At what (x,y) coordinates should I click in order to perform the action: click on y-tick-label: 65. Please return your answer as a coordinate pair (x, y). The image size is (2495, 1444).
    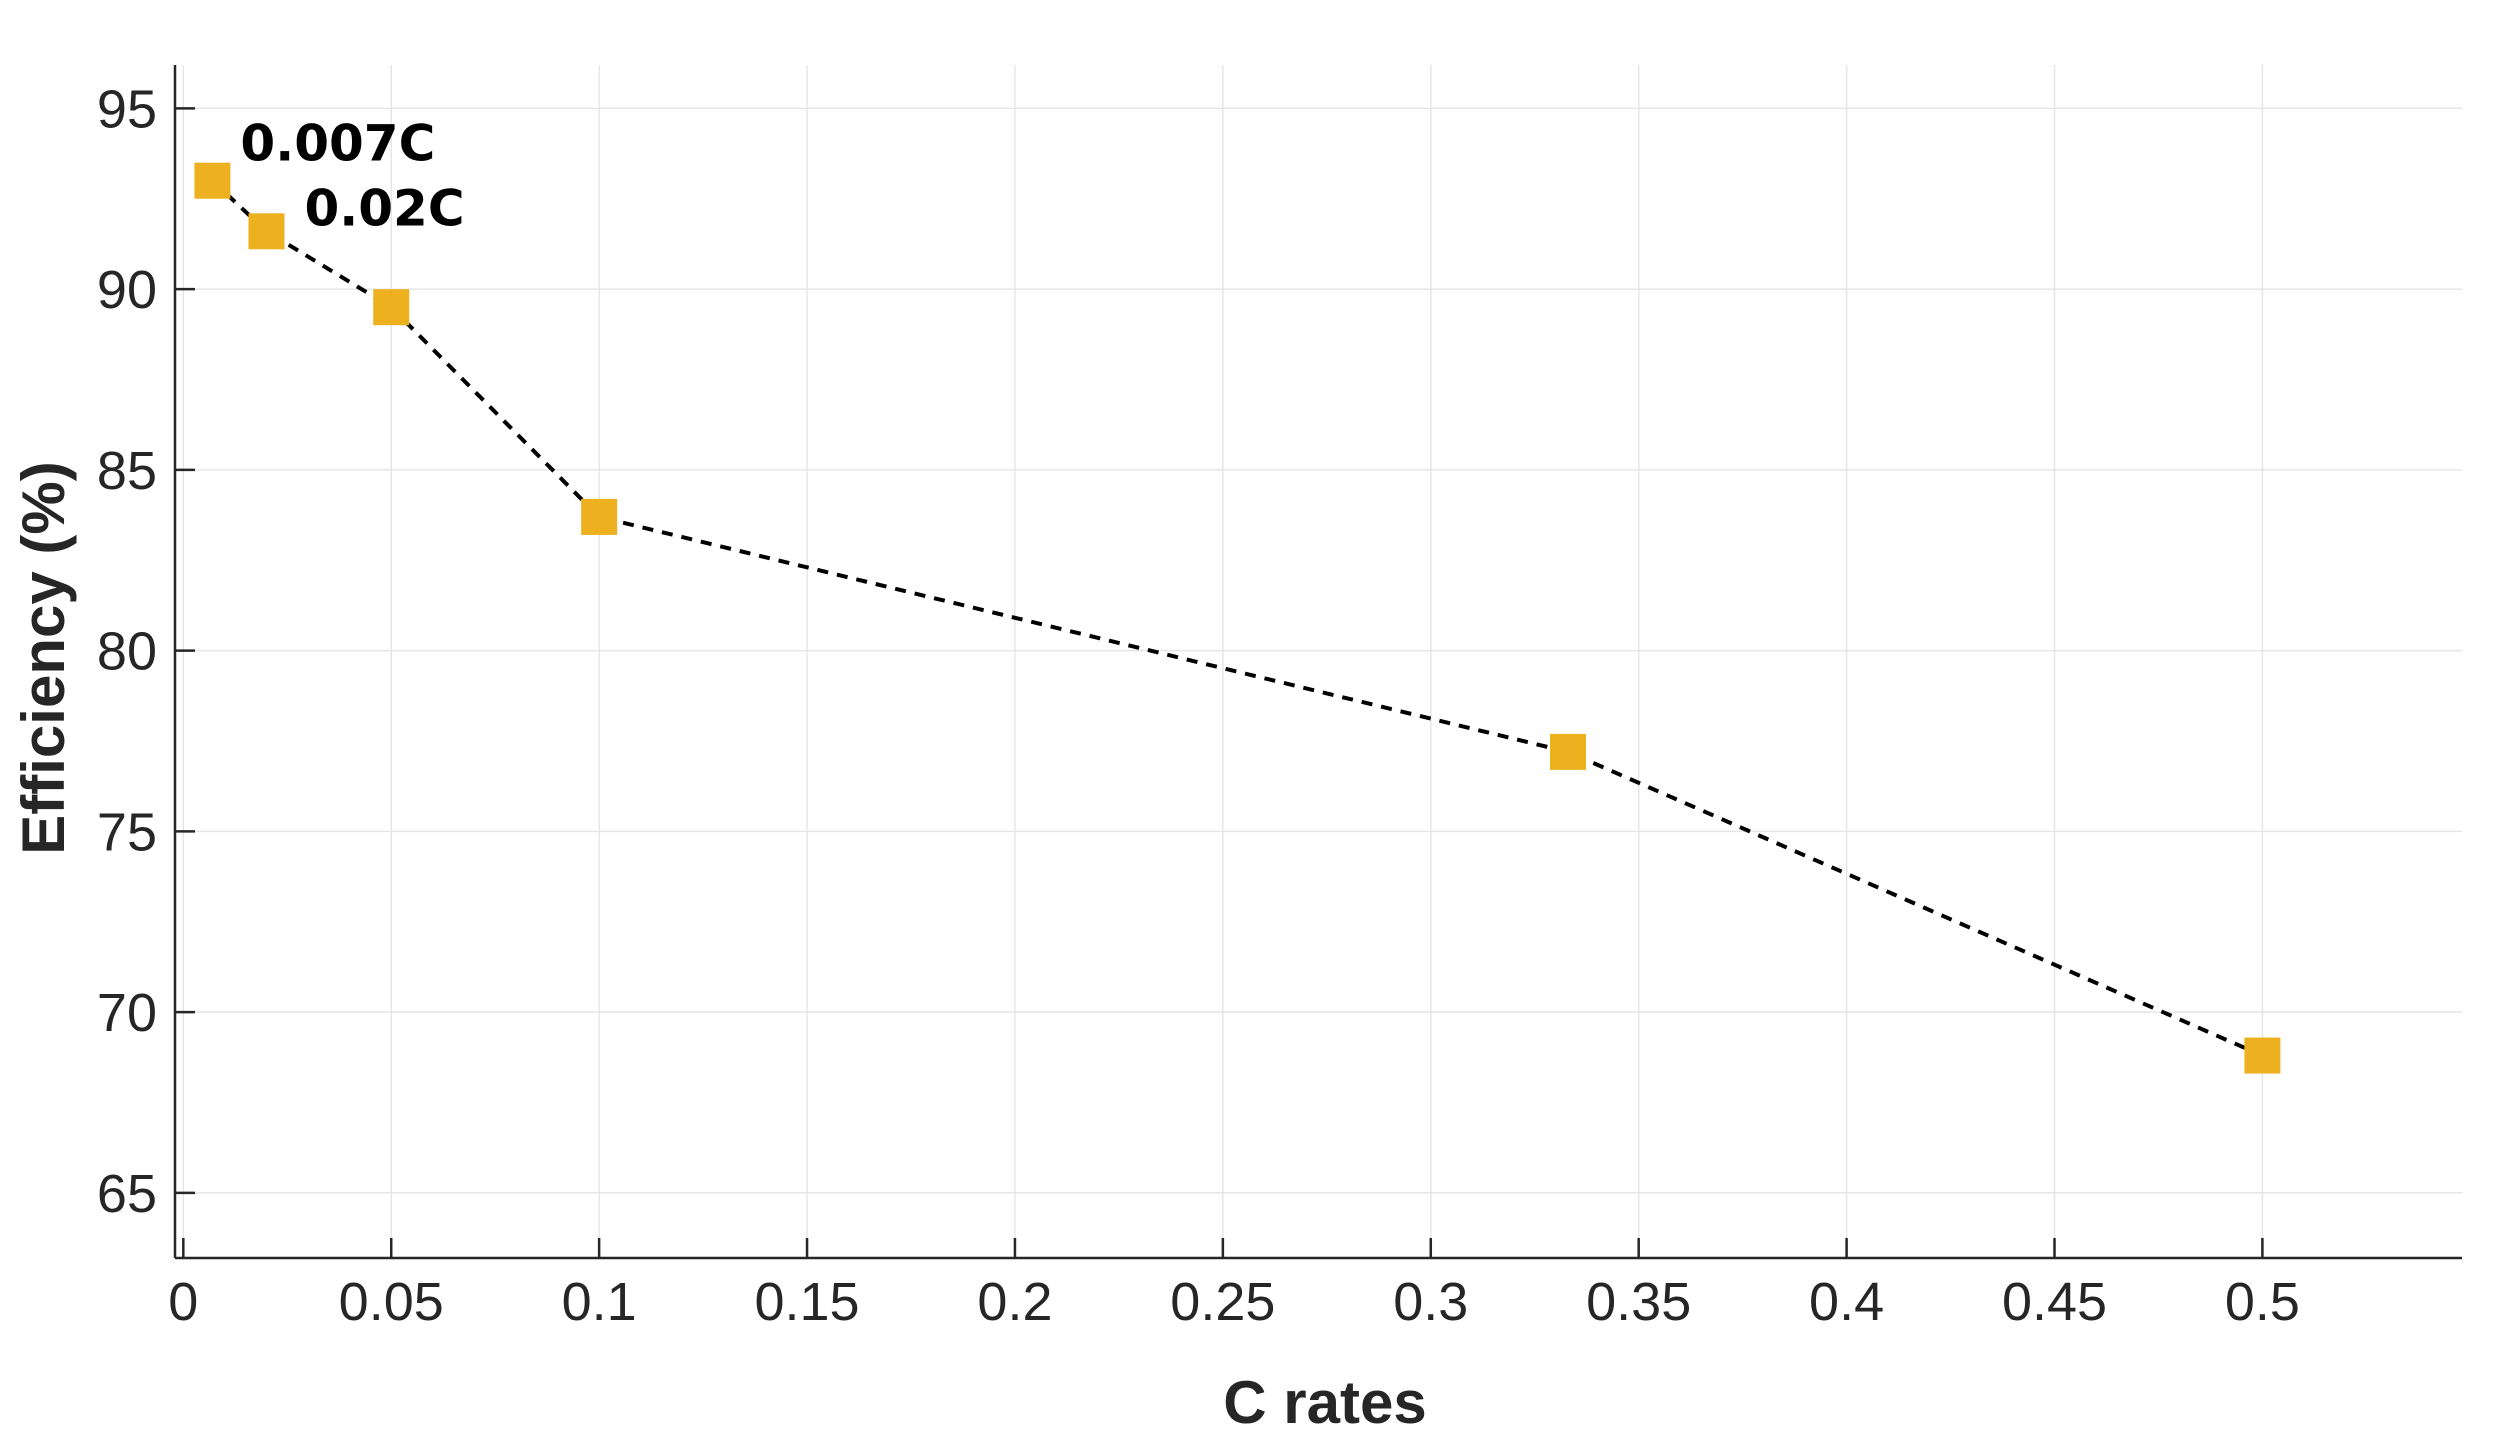
    Looking at the image, I should click on (127, 1194).